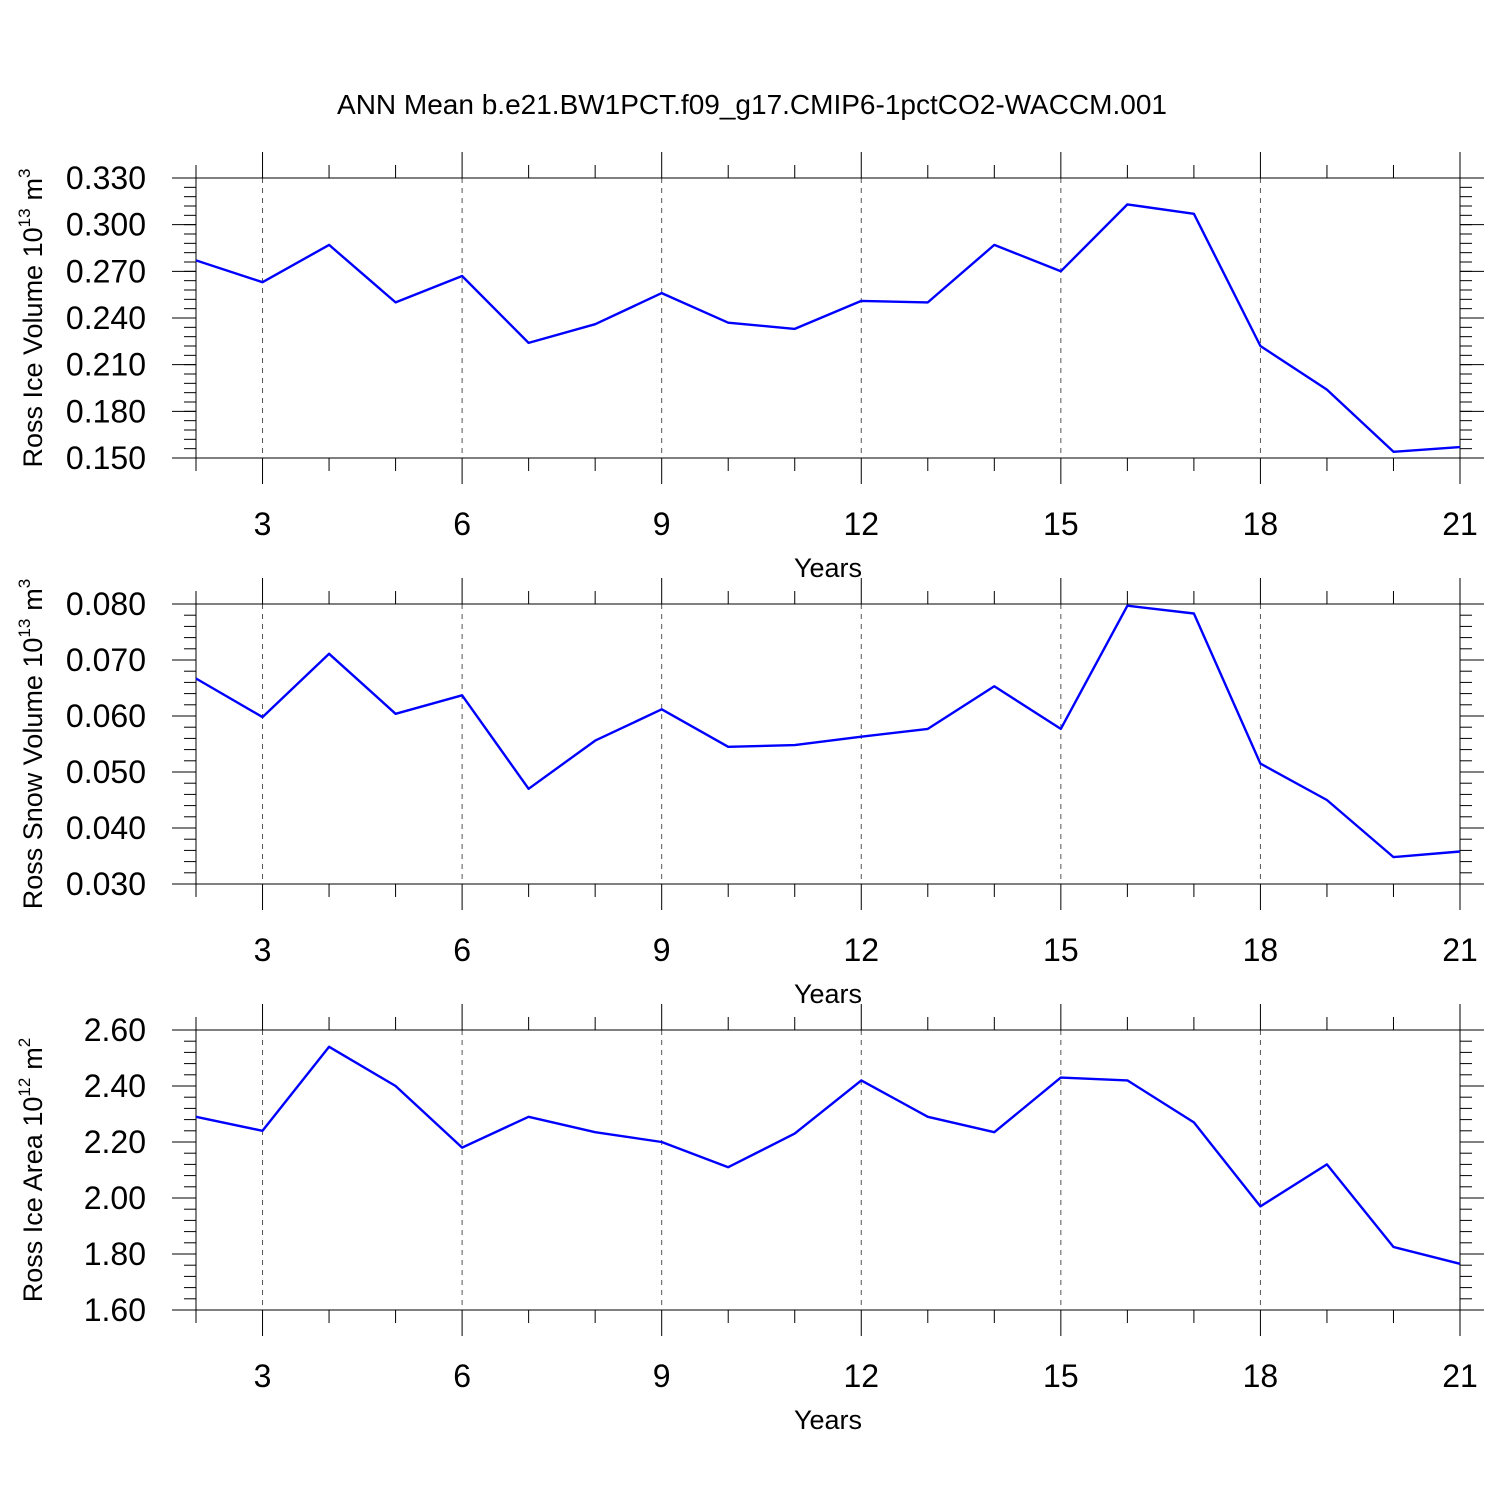  I want to click on y-tick-label: 1.60, so click(115, 1310).